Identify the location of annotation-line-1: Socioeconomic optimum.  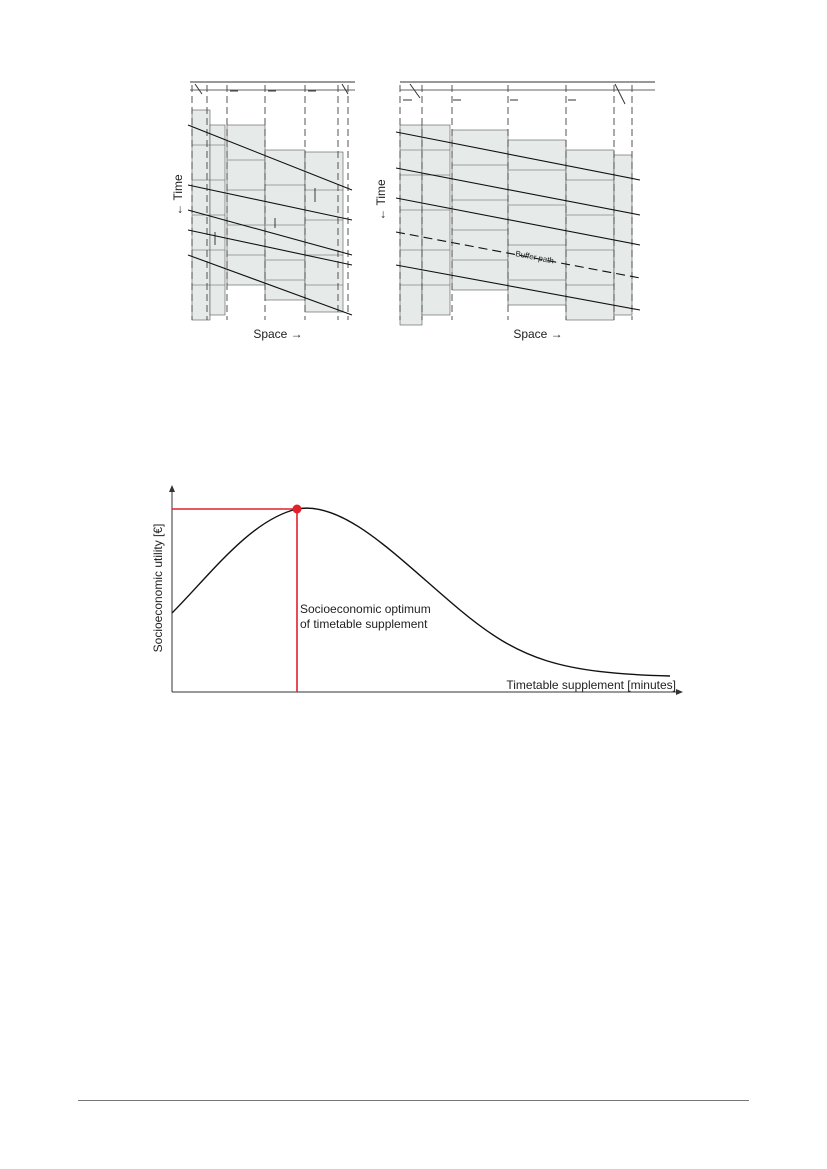
(365, 609).